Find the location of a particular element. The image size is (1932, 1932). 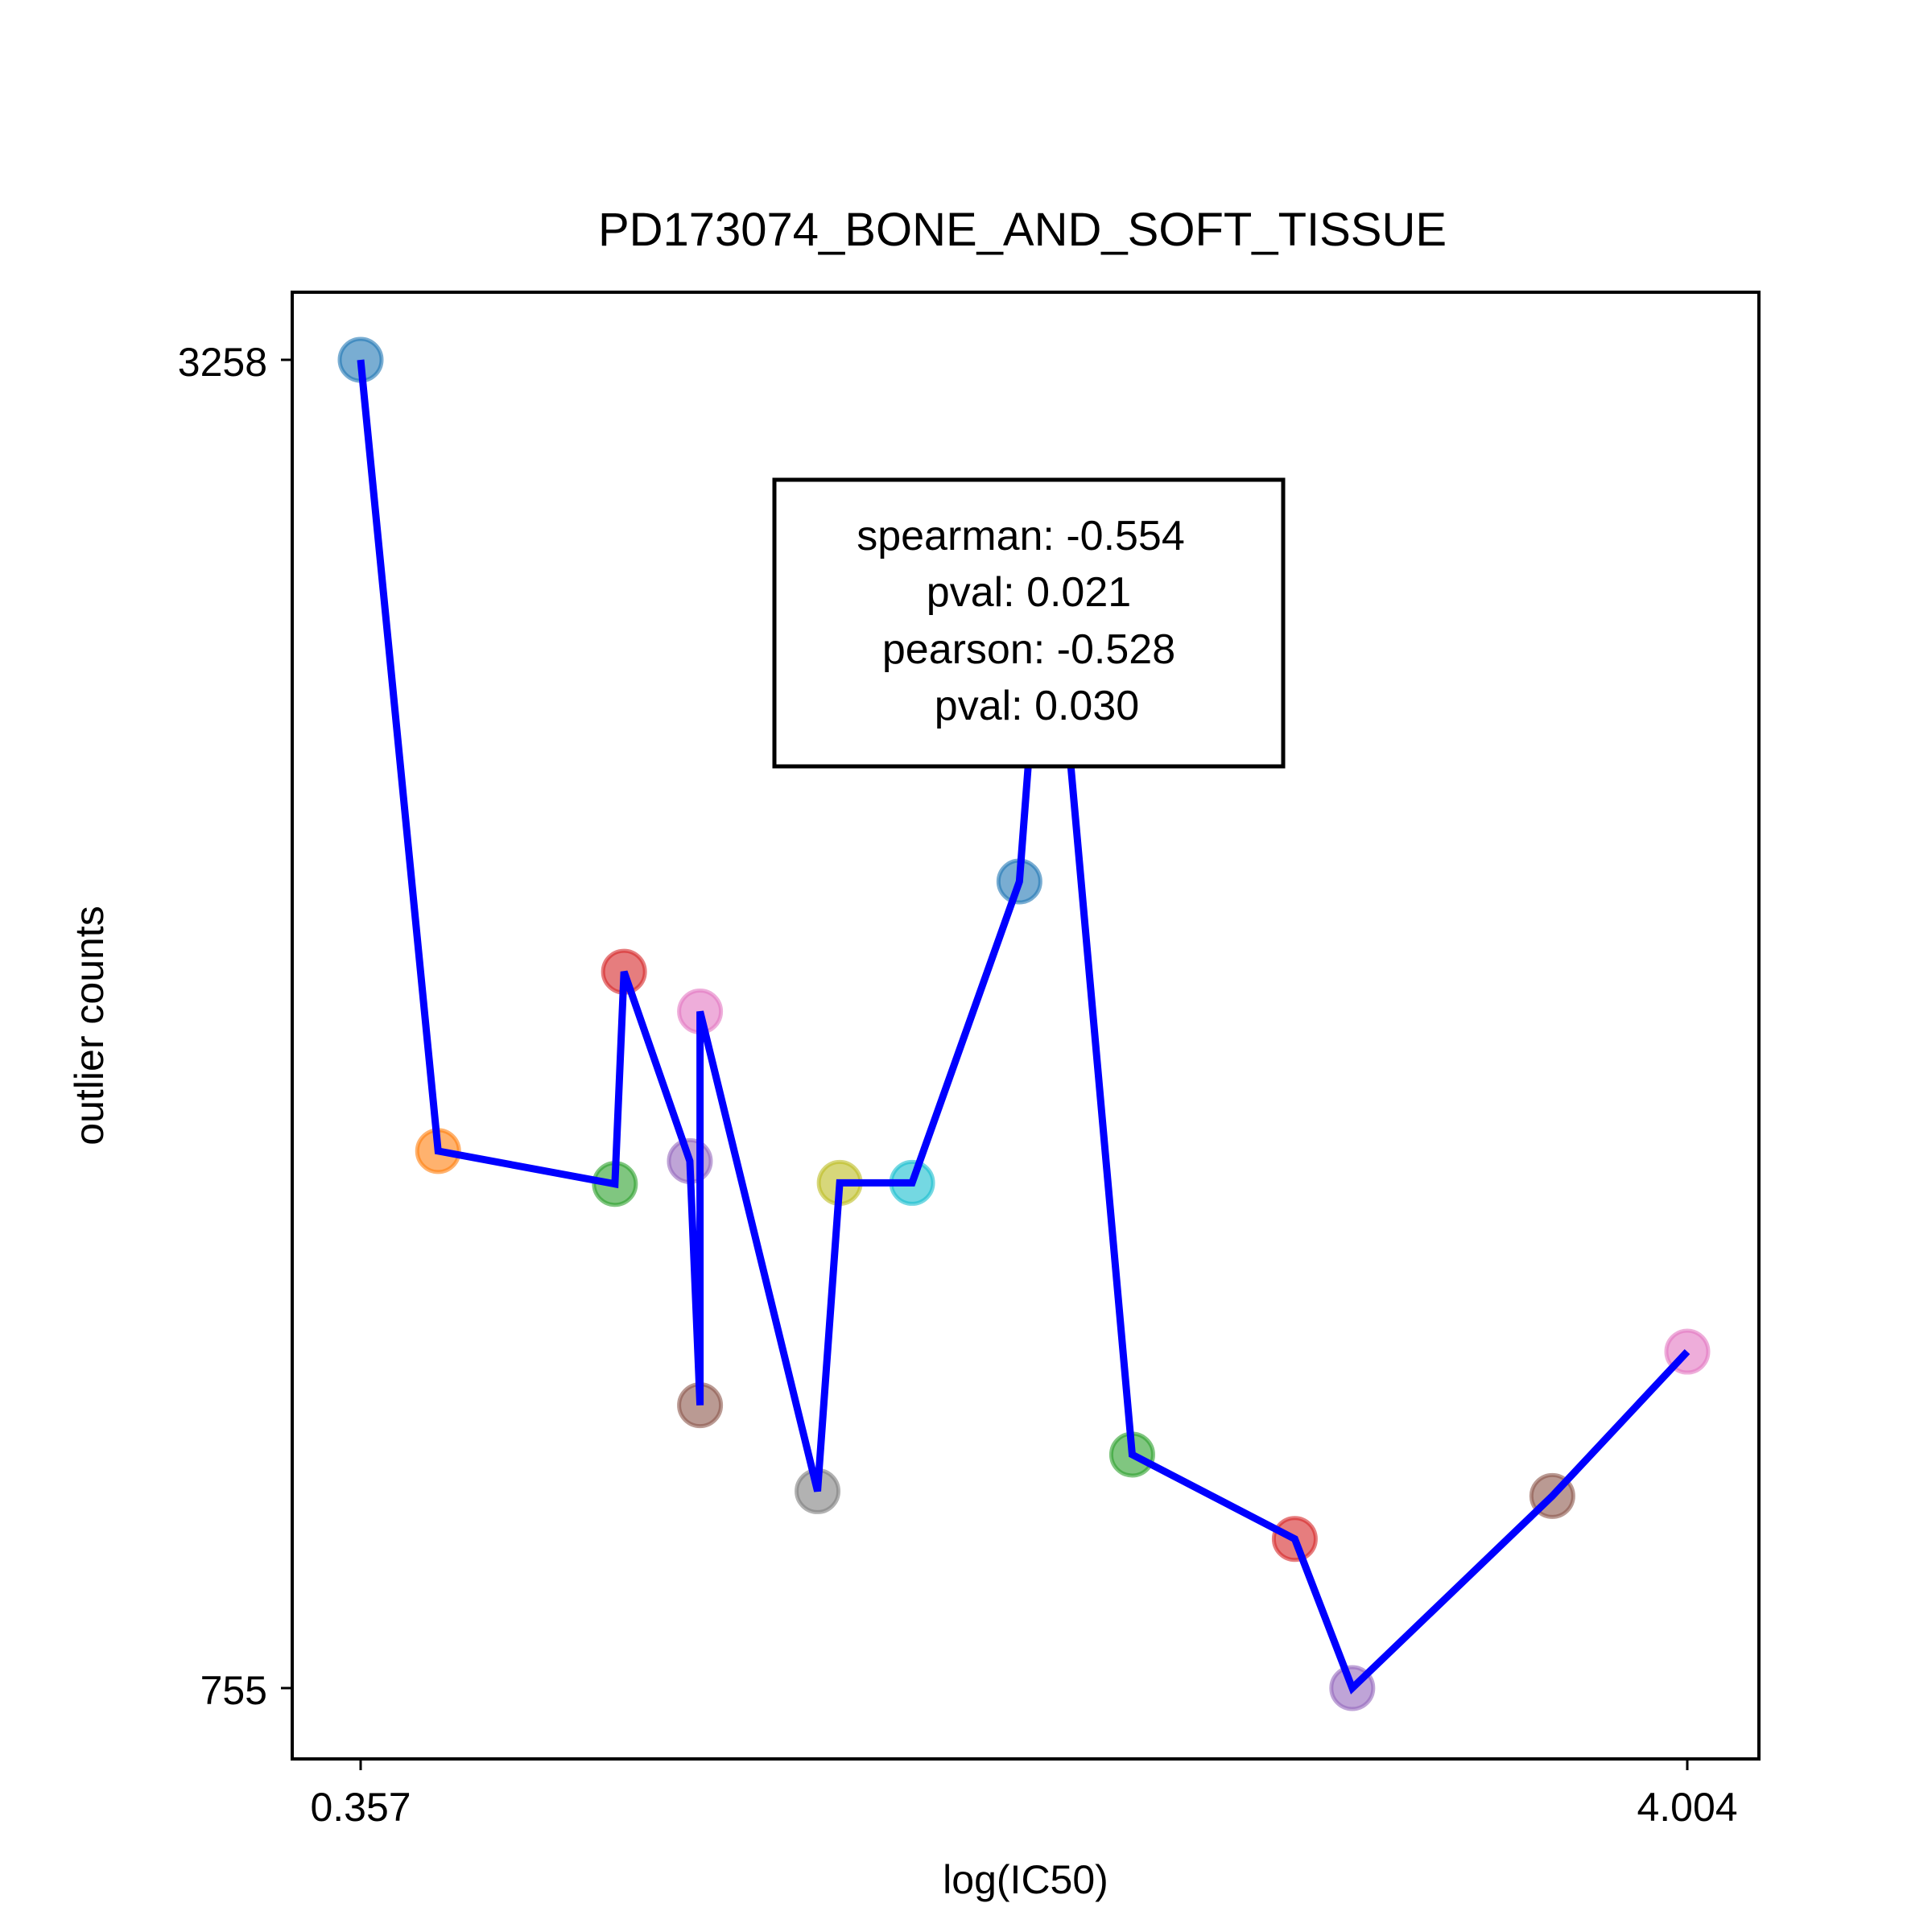

x-axis: 0.357 4.004 log(IC50) is located at coordinates (1024, 1830).